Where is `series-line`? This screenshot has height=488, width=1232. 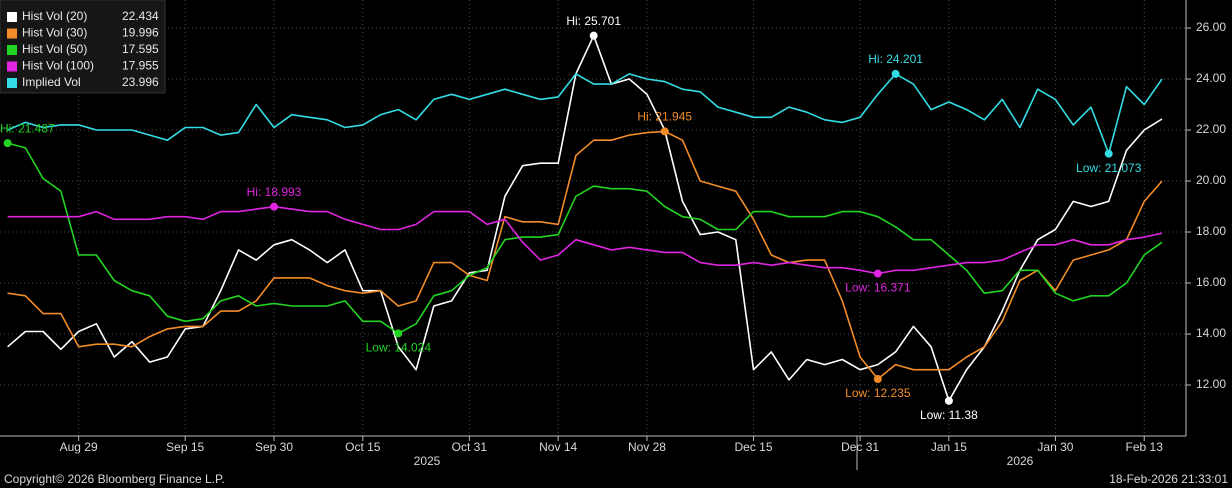 series-line is located at coordinates (585, 240).